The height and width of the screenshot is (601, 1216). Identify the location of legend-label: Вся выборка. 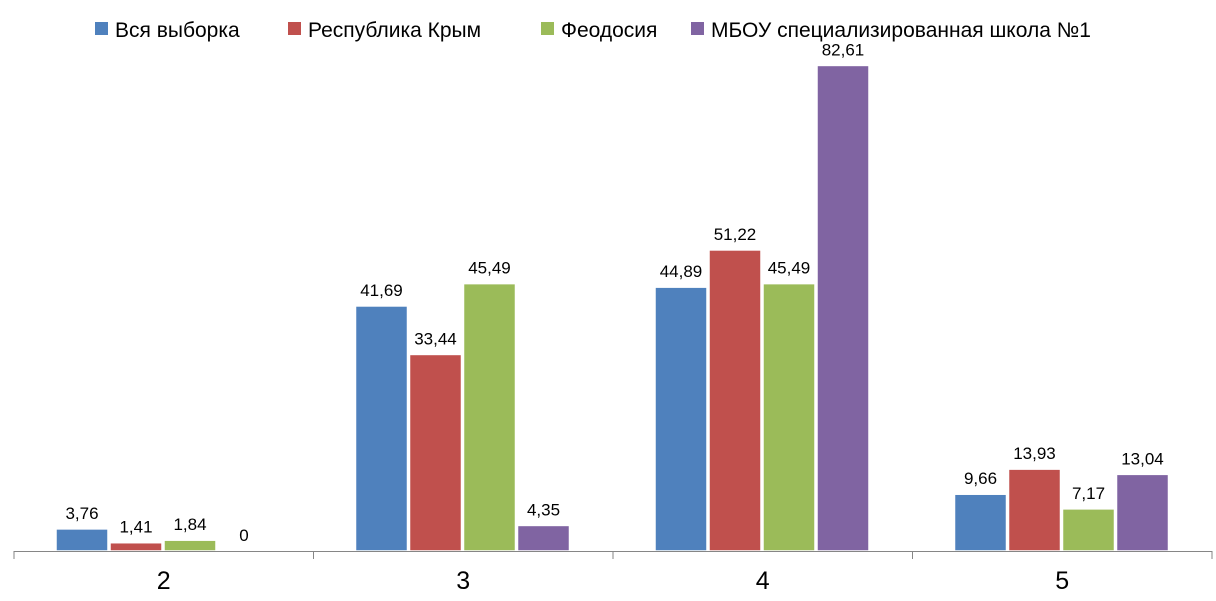
(177, 30).